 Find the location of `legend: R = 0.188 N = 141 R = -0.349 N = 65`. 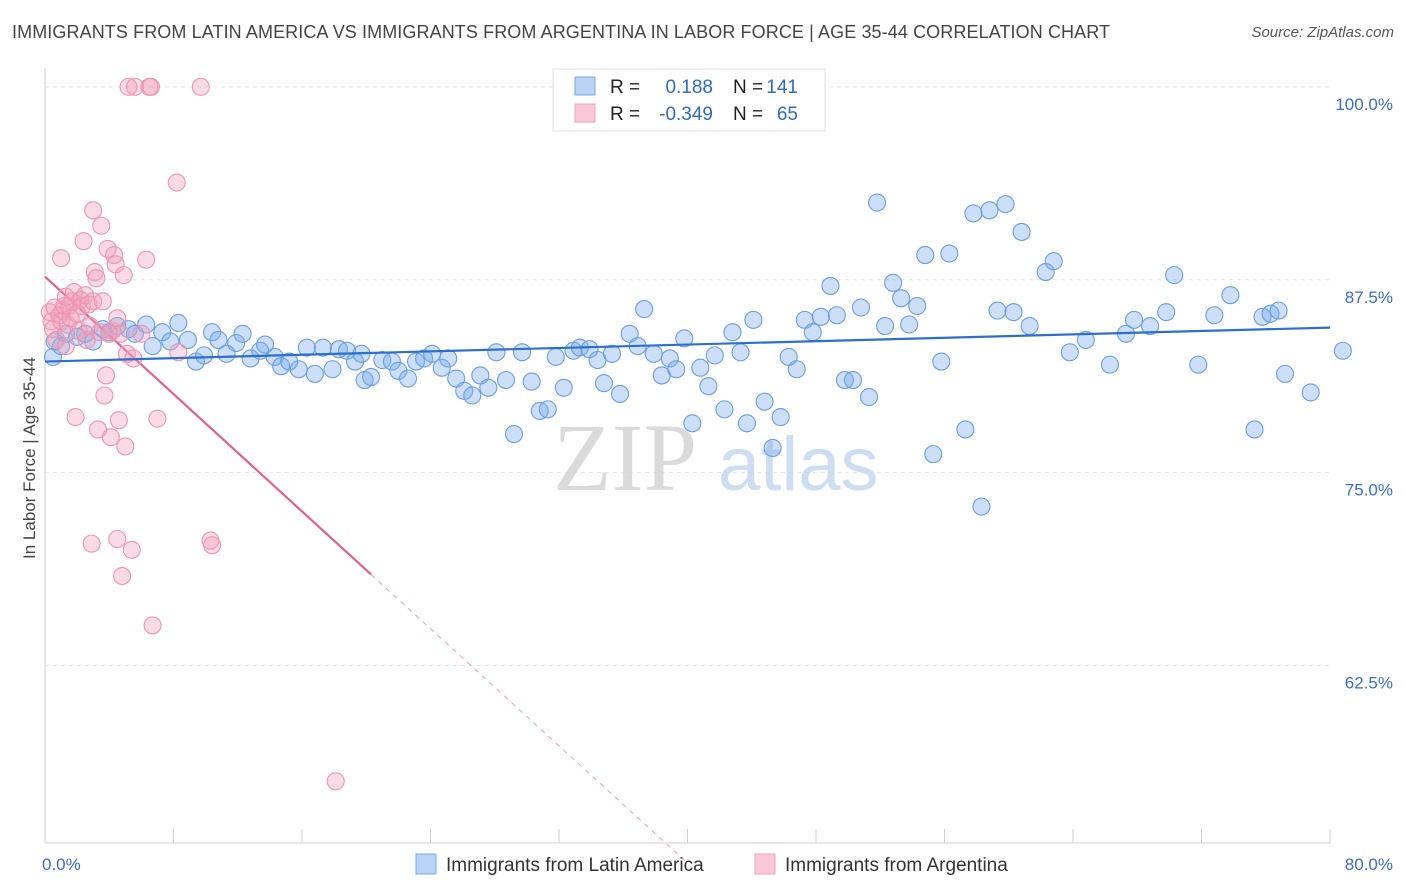

legend: R = 0.188 N = 141 R = -0.349 N = 65 is located at coordinates (689, 100).